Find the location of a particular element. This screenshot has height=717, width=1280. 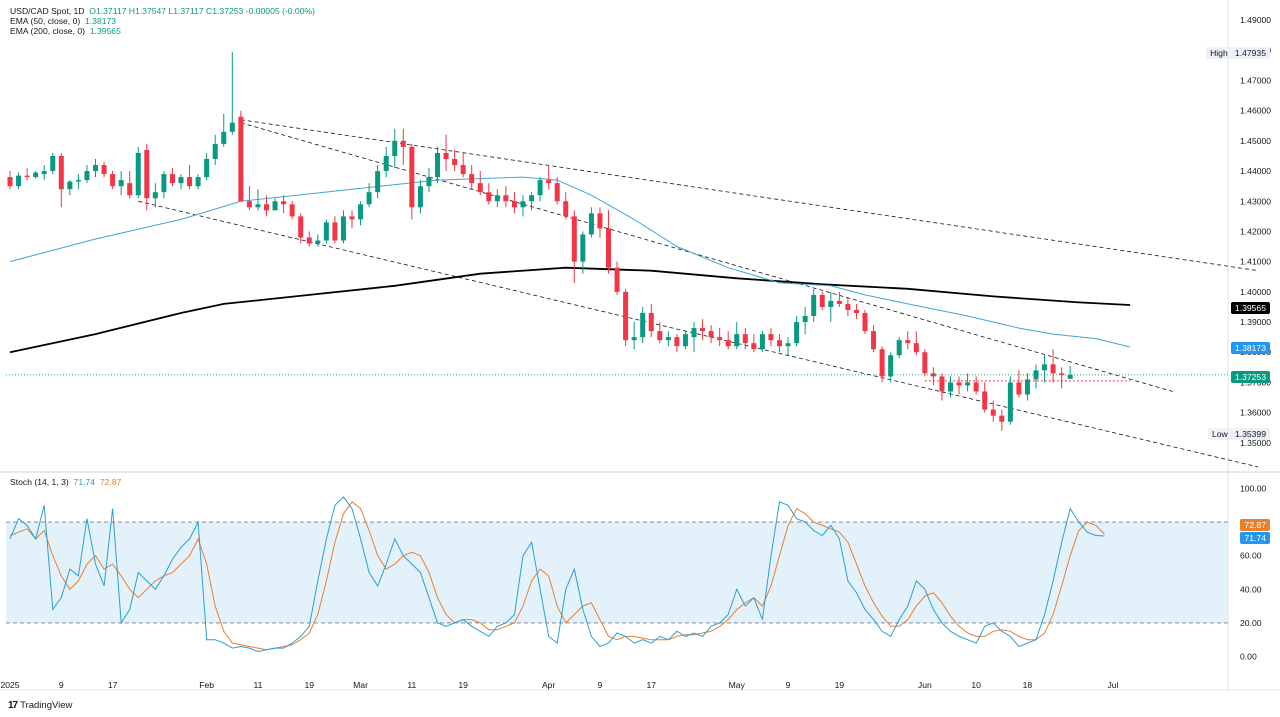

price-tick-label: 1.45000 is located at coordinates (1255, 141).